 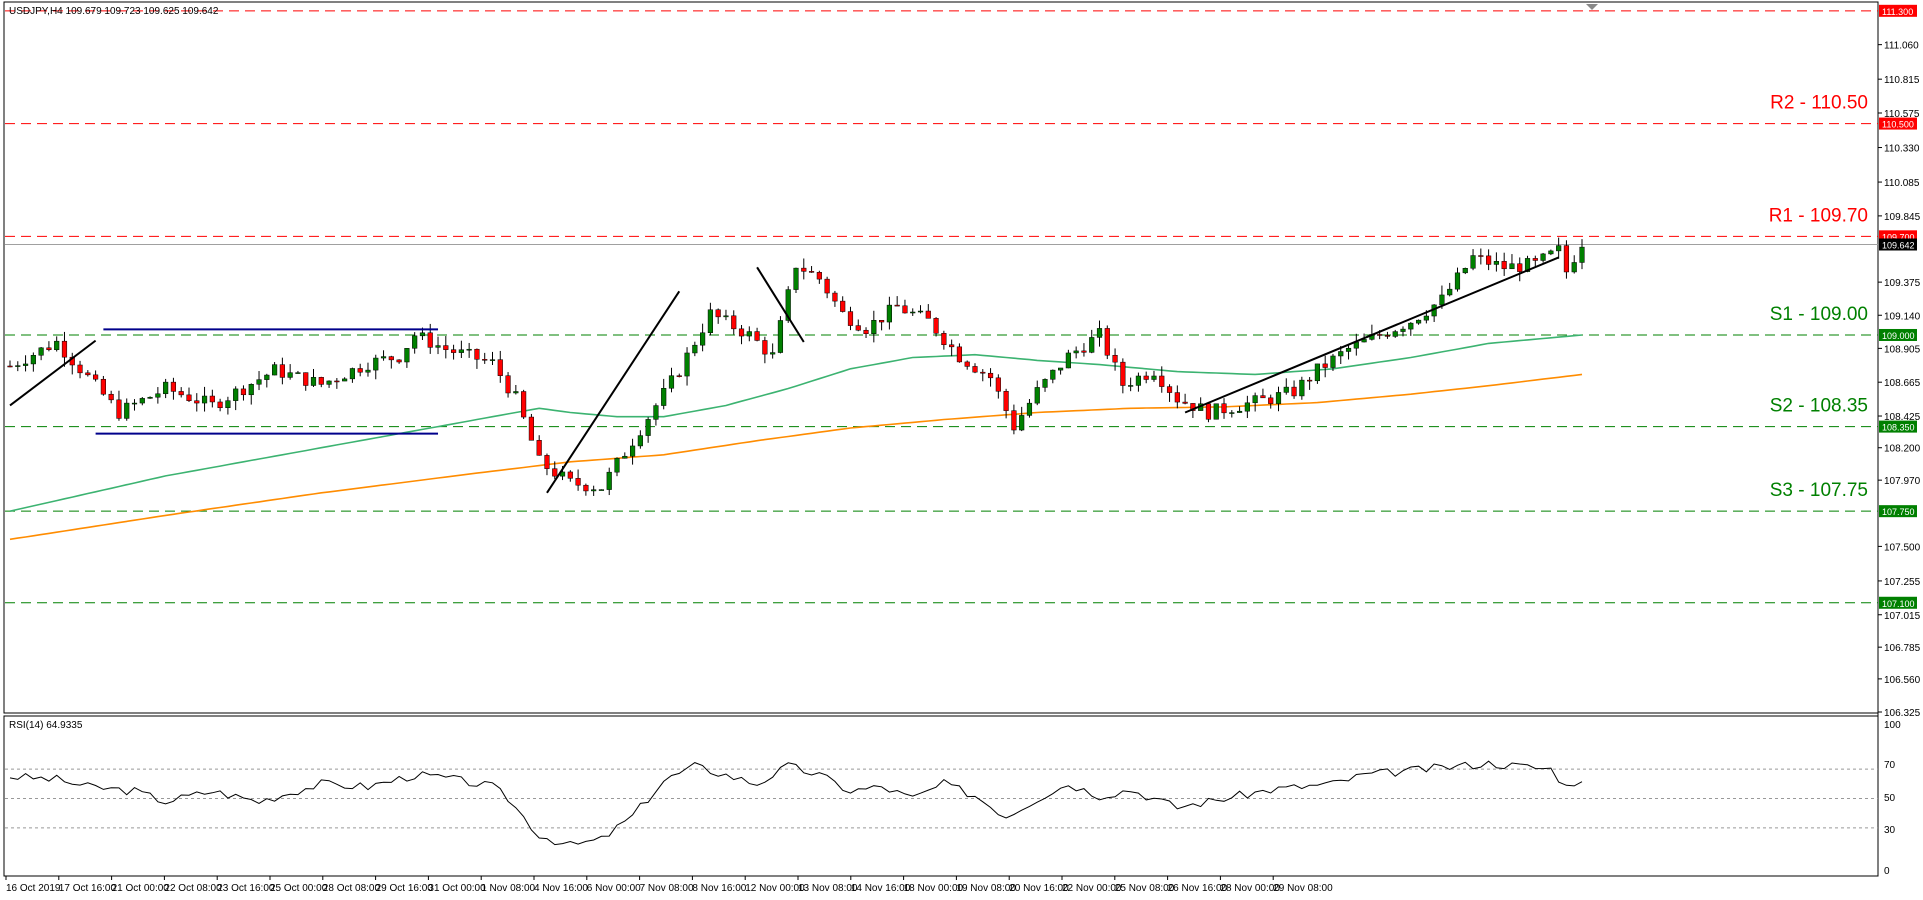 What do you see at coordinates (1898, 512) in the screenshot?
I see `level-price-tag-text: 107.750` at bounding box center [1898, 512].